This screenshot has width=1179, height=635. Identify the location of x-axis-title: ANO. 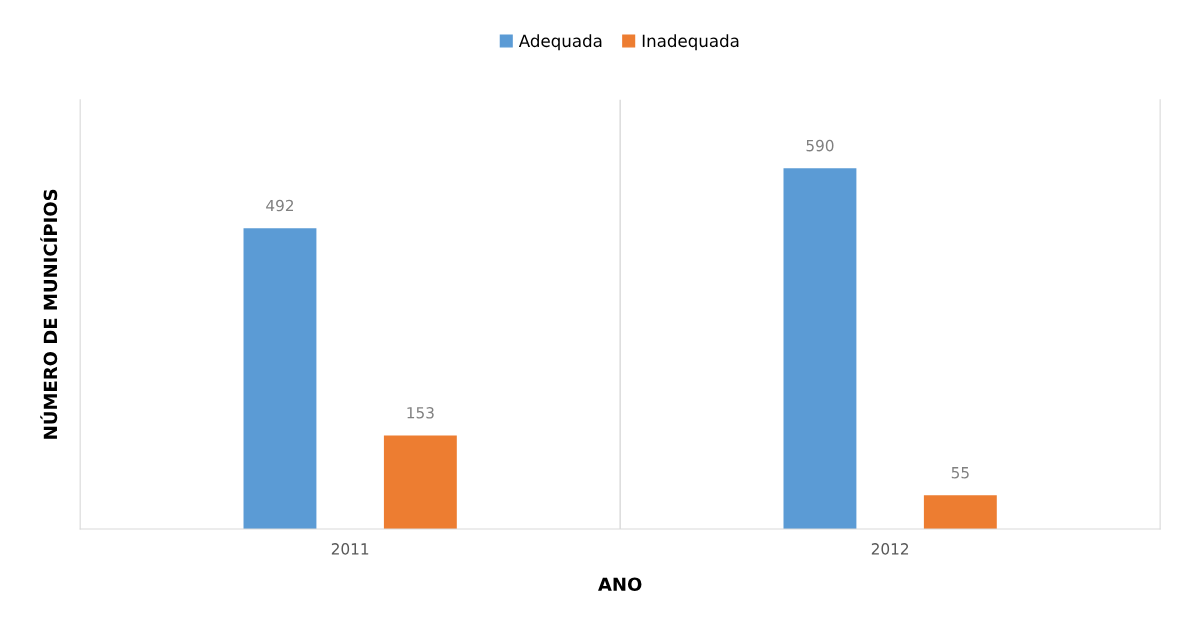
(620, 584).